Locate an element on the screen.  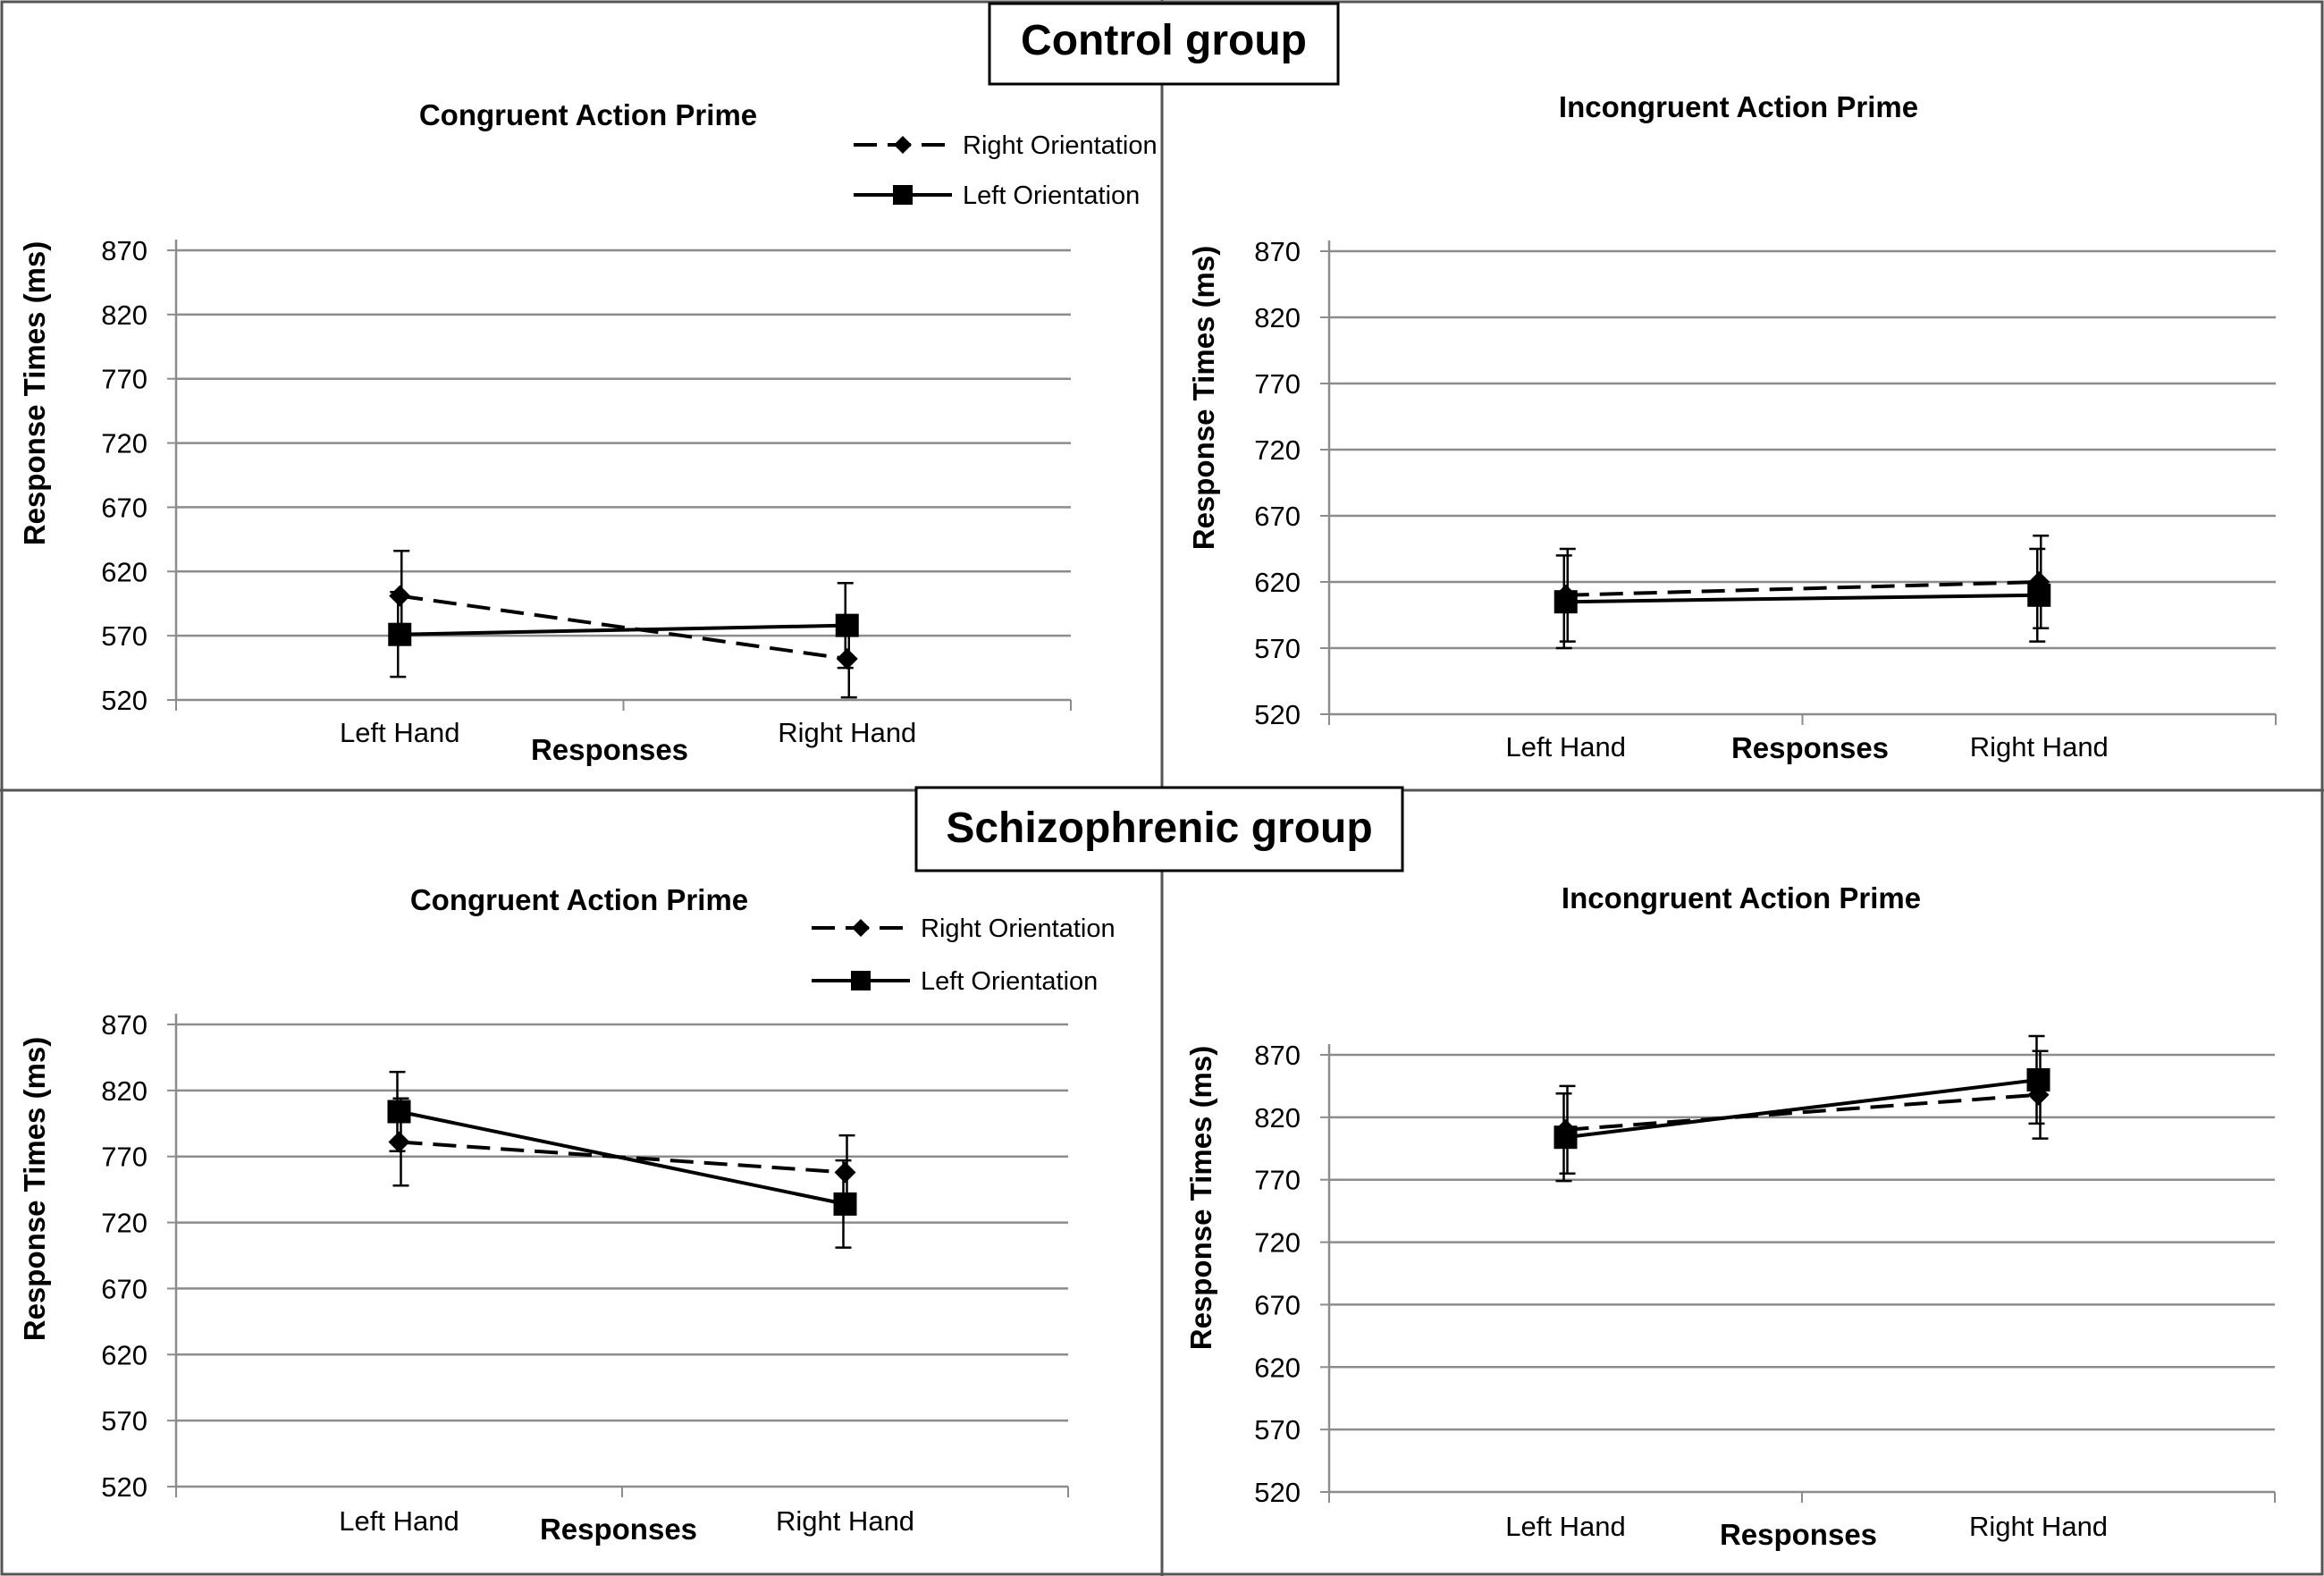
group-title-schizophrenic: Schizophrenic group is located at coordinates (1159, 829).